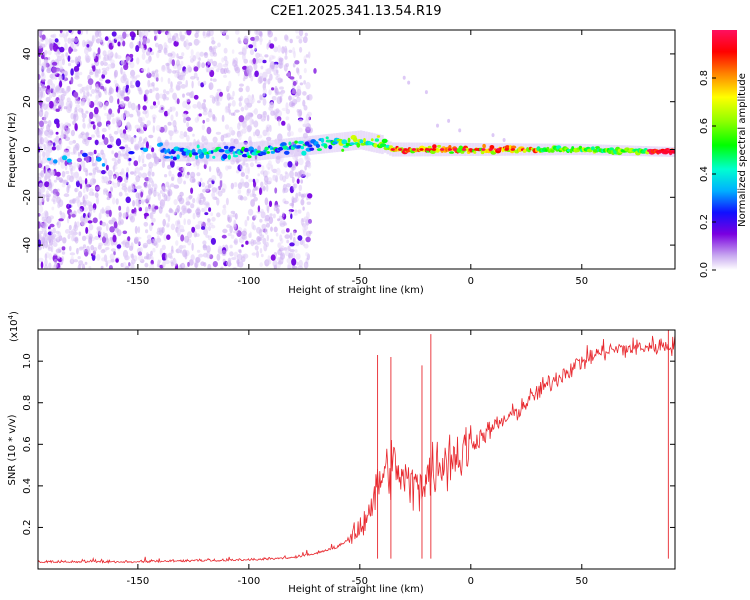 This screenshot has width=750, height=600. Describe the element at coordinates (355, 11) in the screenshot. I see `chart-title: C2E1.2025.341.13.54.R19` at that location.